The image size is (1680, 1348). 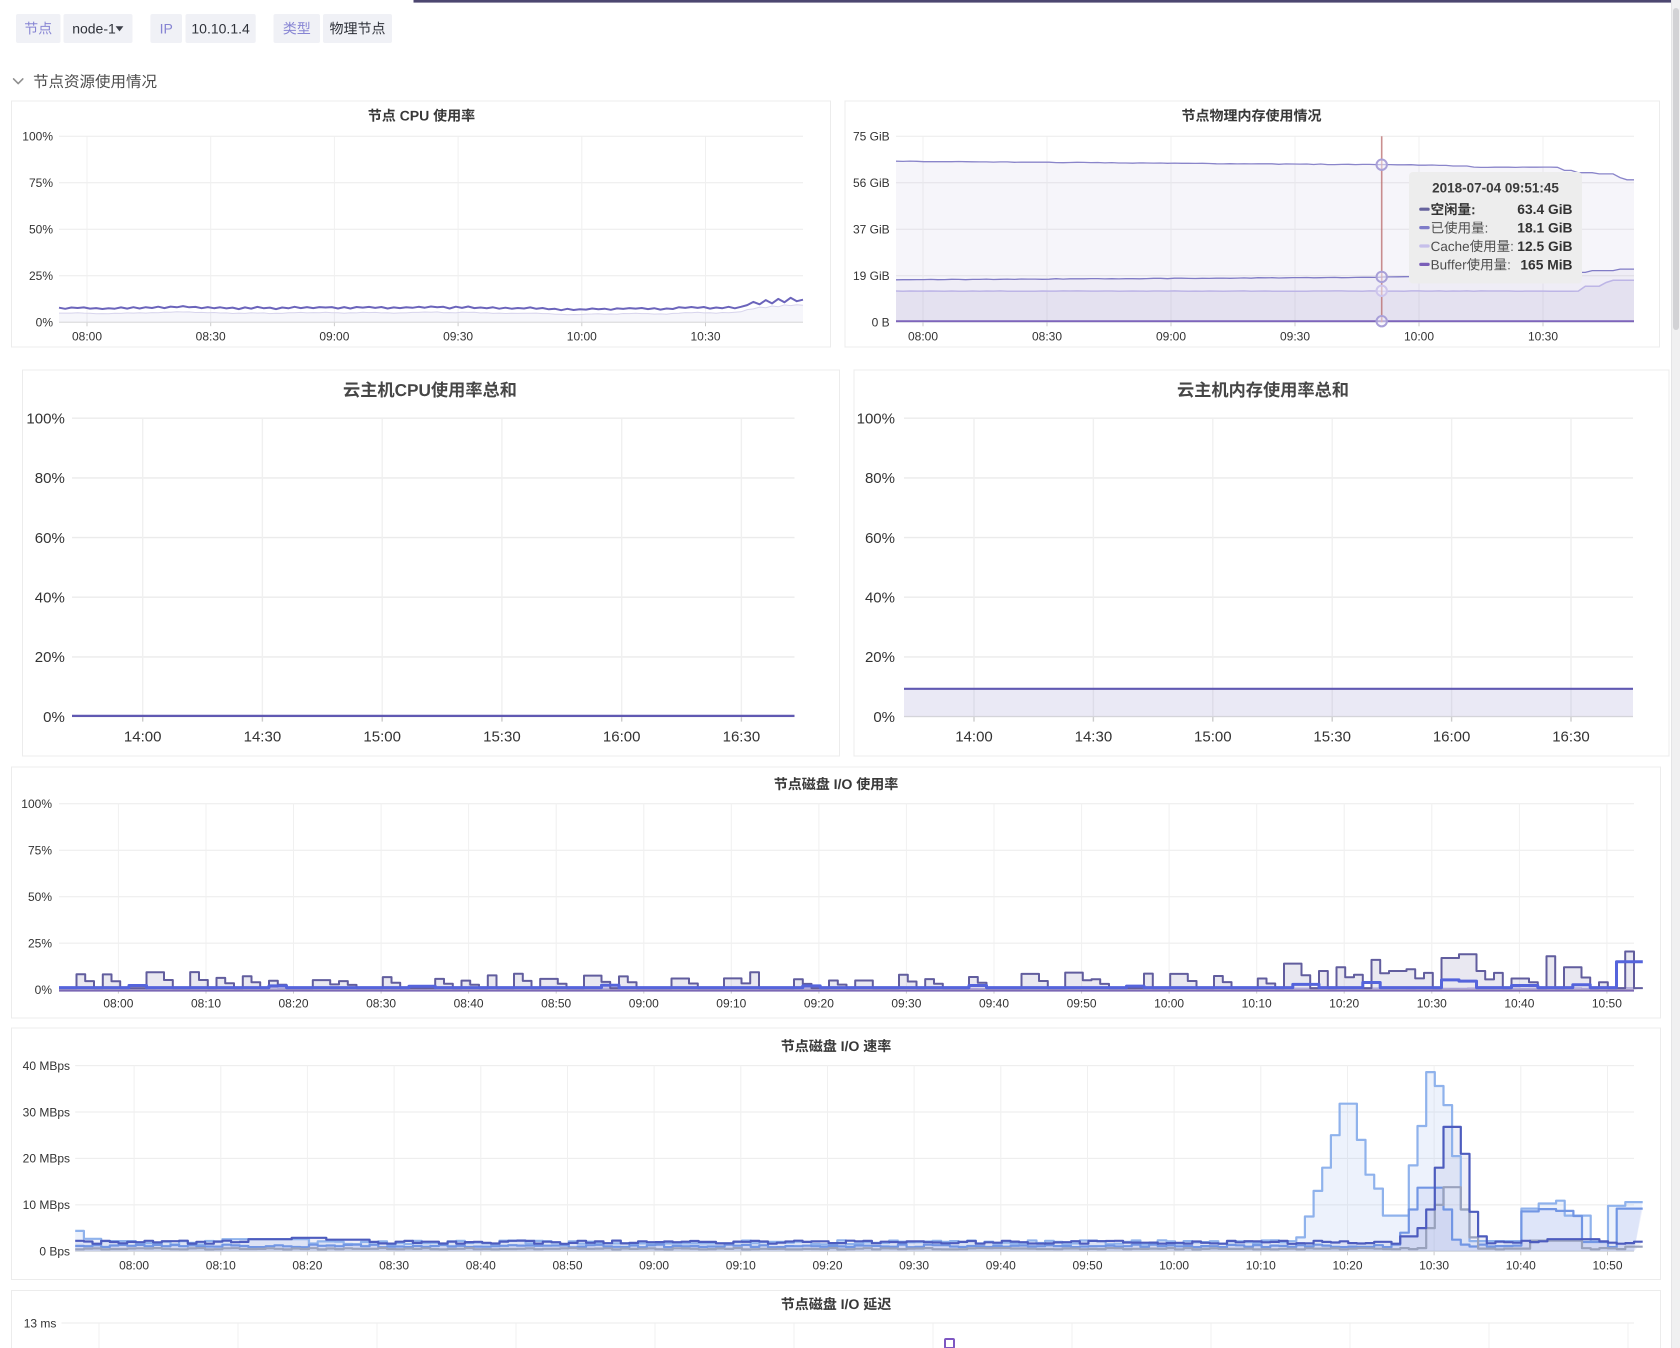 What do you see at coordinates (54, 1252) in the screenshot?
I see `svg-text: 0 Bps` at bounding box center [54, 1252].